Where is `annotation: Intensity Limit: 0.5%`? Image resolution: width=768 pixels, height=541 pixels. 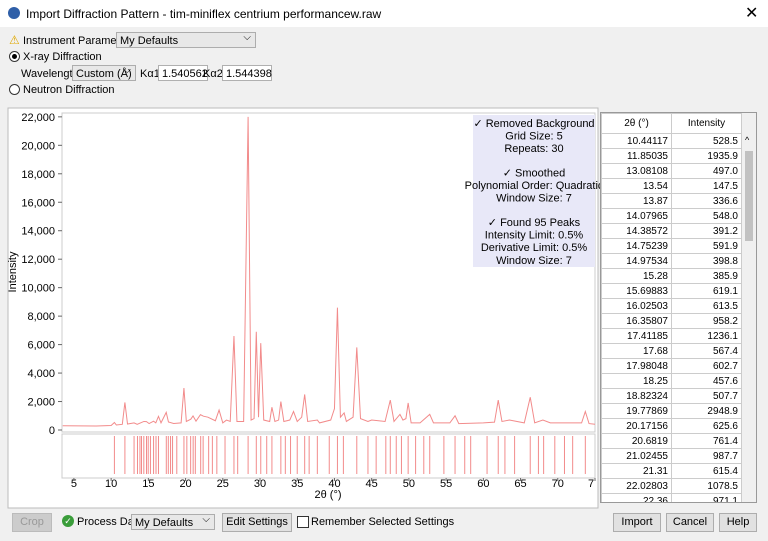
annotation: Intensity Limit: 0.5% is located at coordinates (534, 236).